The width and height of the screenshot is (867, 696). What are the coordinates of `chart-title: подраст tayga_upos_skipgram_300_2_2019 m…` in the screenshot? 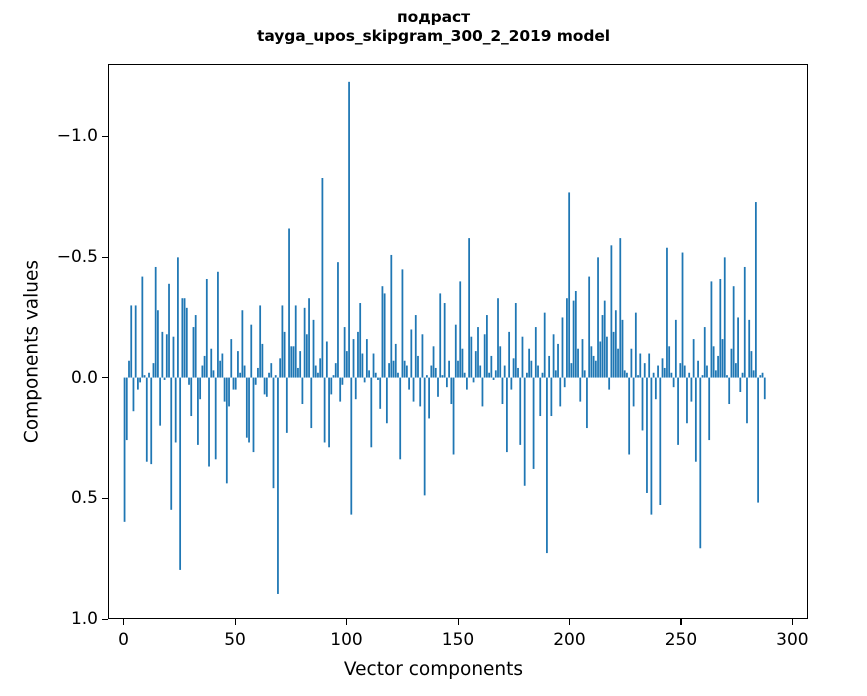 It's located at (433, 27).